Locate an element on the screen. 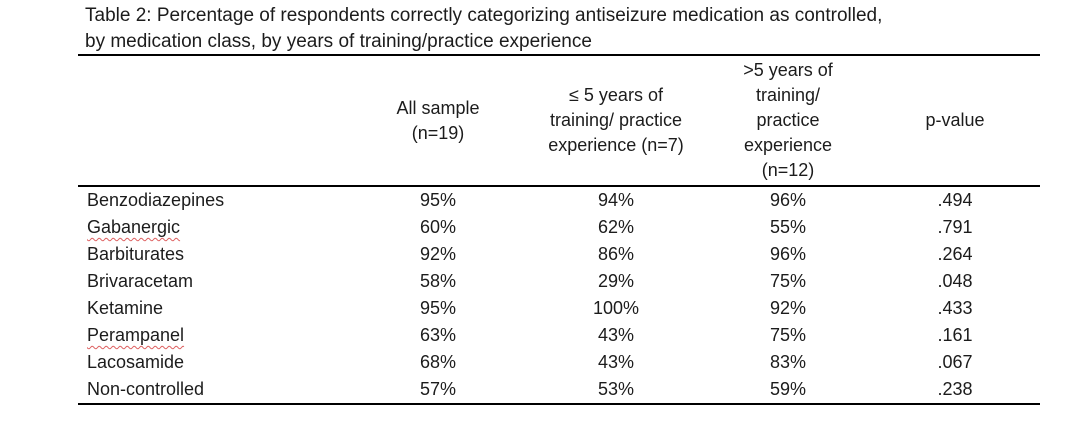  header-line: experience is located at coordinates (788, 145).